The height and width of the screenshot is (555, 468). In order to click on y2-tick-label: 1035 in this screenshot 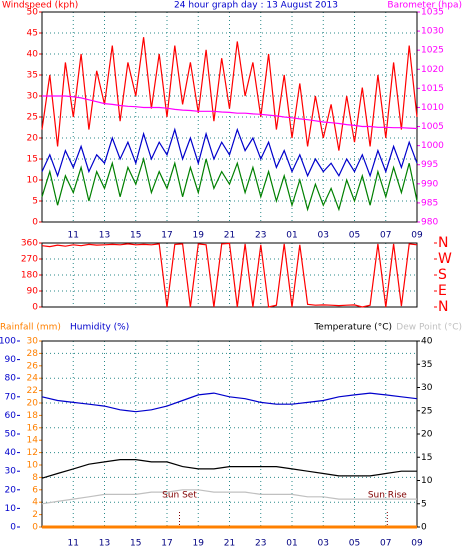, I will do `click(432, 13)`.